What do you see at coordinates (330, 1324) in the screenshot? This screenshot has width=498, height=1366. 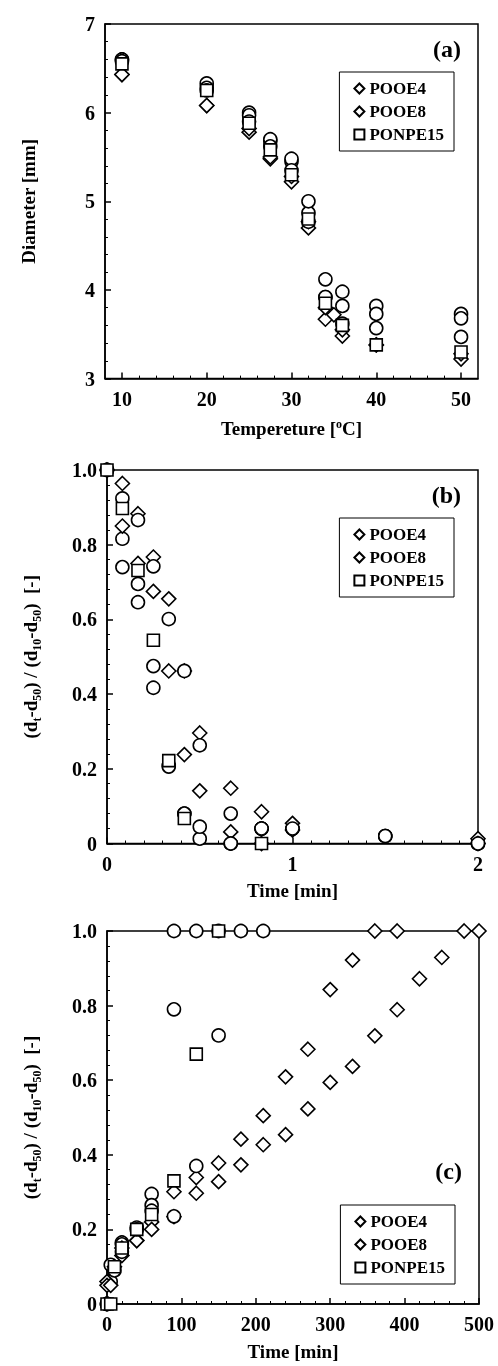 I see `x-tick-label: 300` at bounding box center [330, 1324].